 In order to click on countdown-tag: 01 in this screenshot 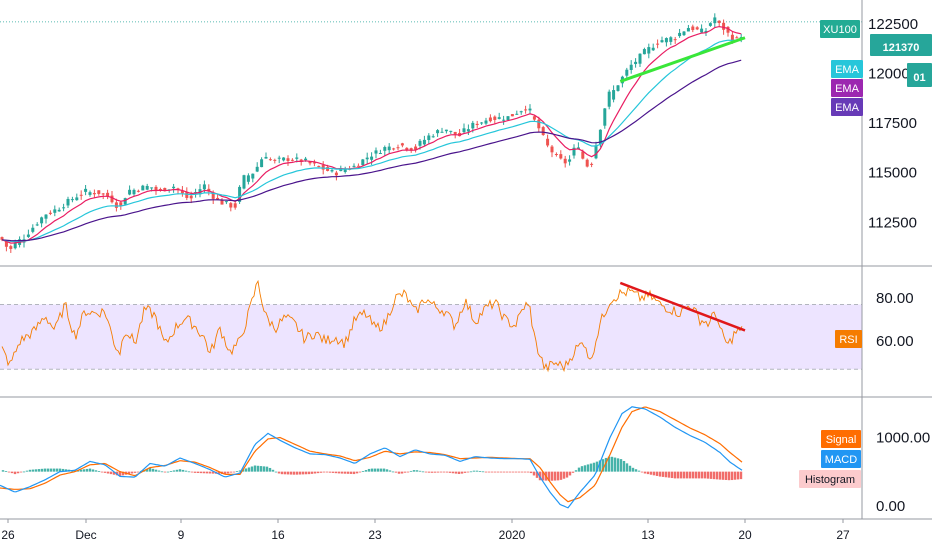, I will do `click(919, 75)`.